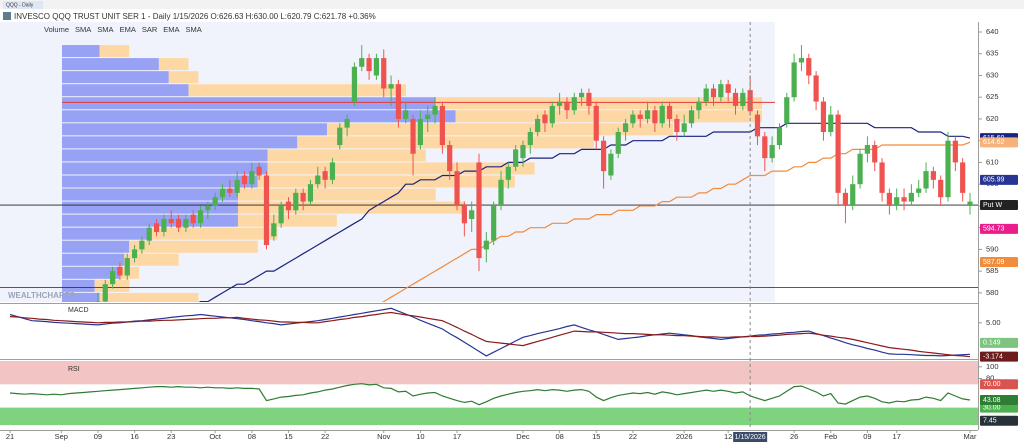 The height and width of the screenshot is (443, 1024). What do you see at coordinates (992, 248) in the screenshot?
I see `y-tick-label: 590` at bounding box center [992, 248].